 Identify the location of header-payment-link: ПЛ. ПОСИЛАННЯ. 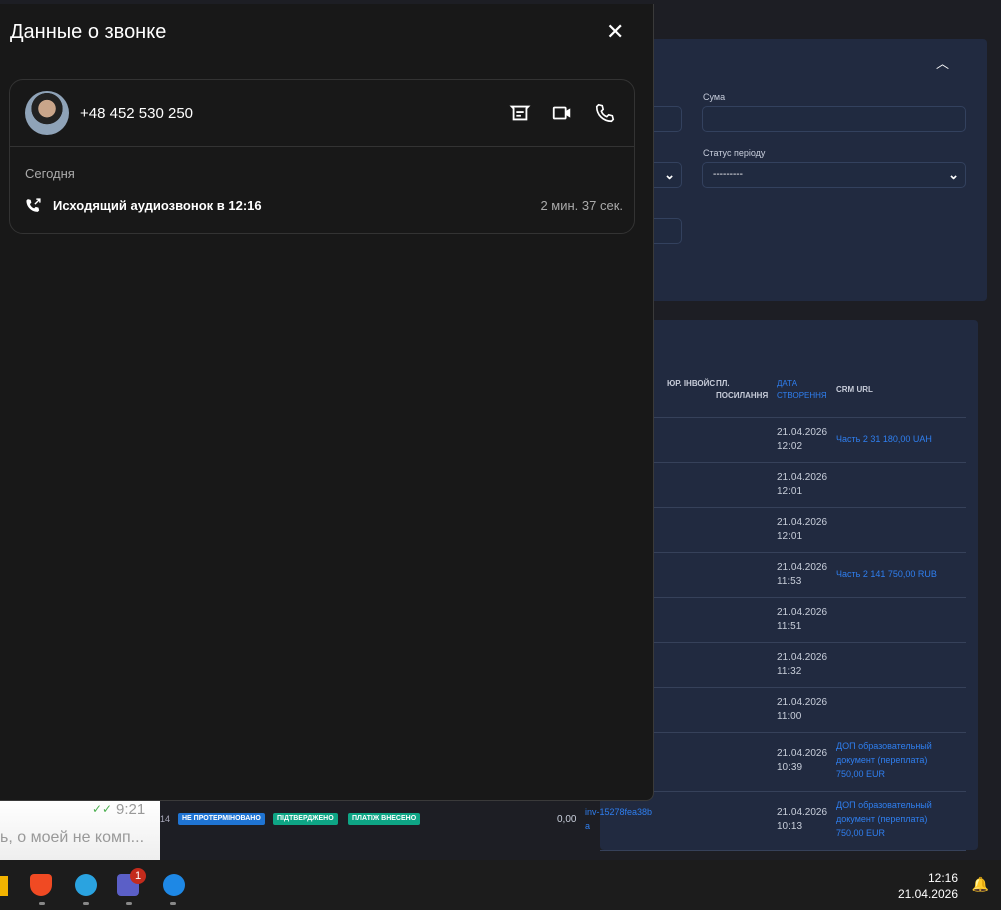
(742, 389).